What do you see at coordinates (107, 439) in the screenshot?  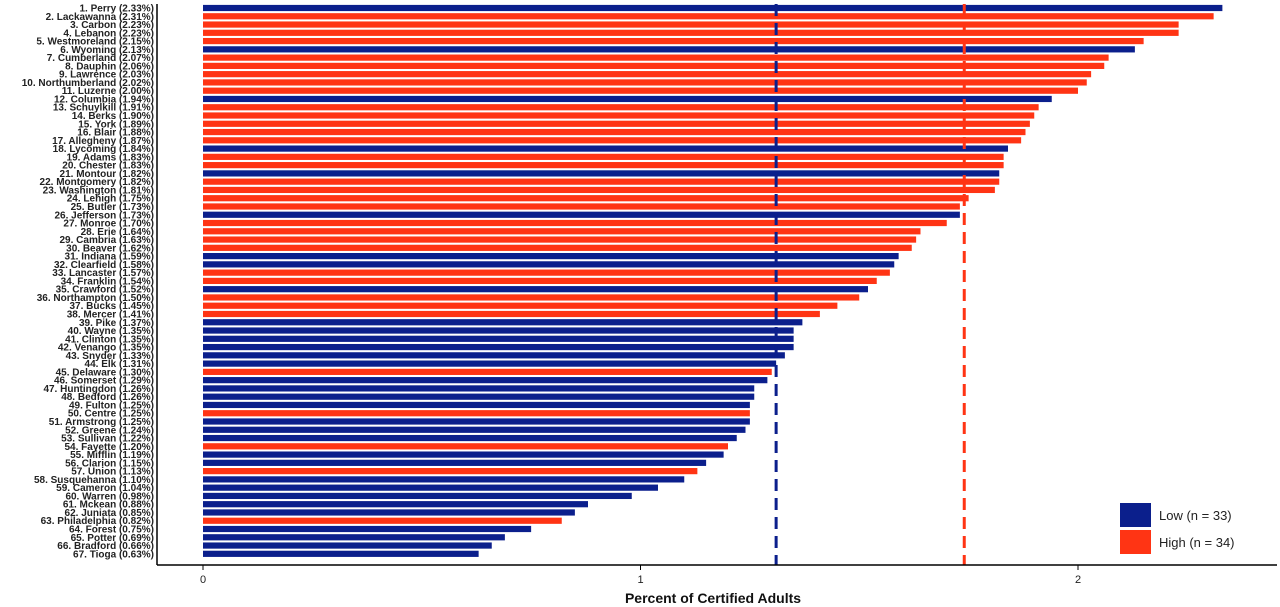 I see `y-tick-label-53: 53. Sullivan (1.22%)` at bounding box center [107, 439].